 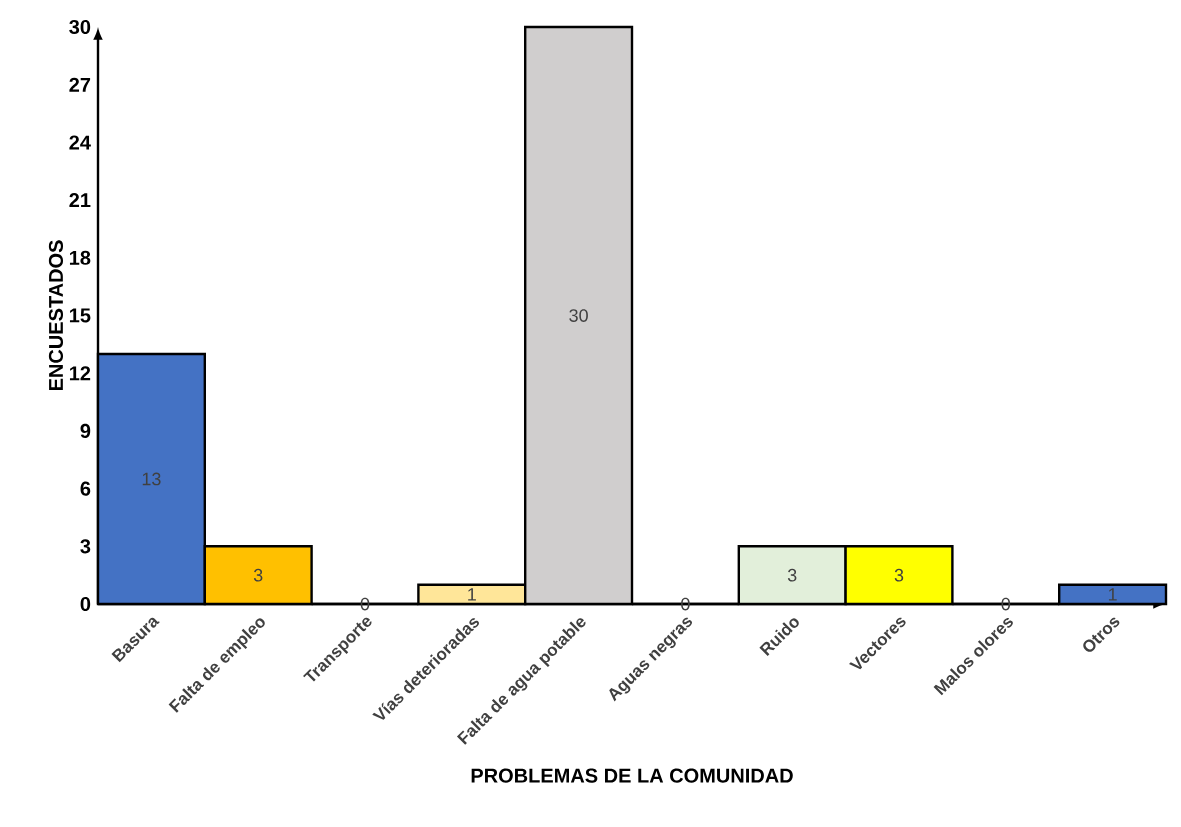 What do you see at coordinates (85, 546) in the screenshot?
I see `y-tick-label: 3` at bounding box center [85, 546].